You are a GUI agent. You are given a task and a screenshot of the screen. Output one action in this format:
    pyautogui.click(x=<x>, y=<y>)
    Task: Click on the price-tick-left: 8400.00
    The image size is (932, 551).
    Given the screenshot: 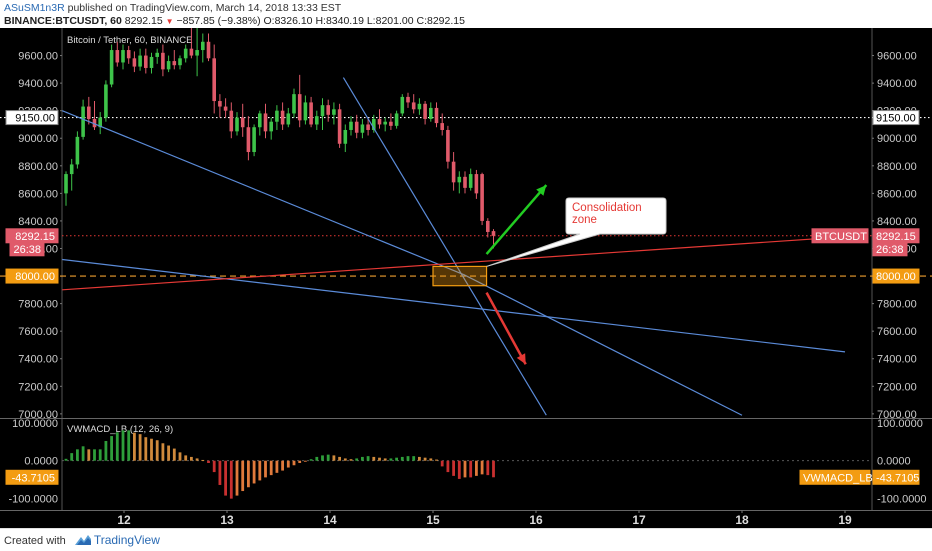 What is the action you would take?
    pyautogui.click(x=38, y=222)
    